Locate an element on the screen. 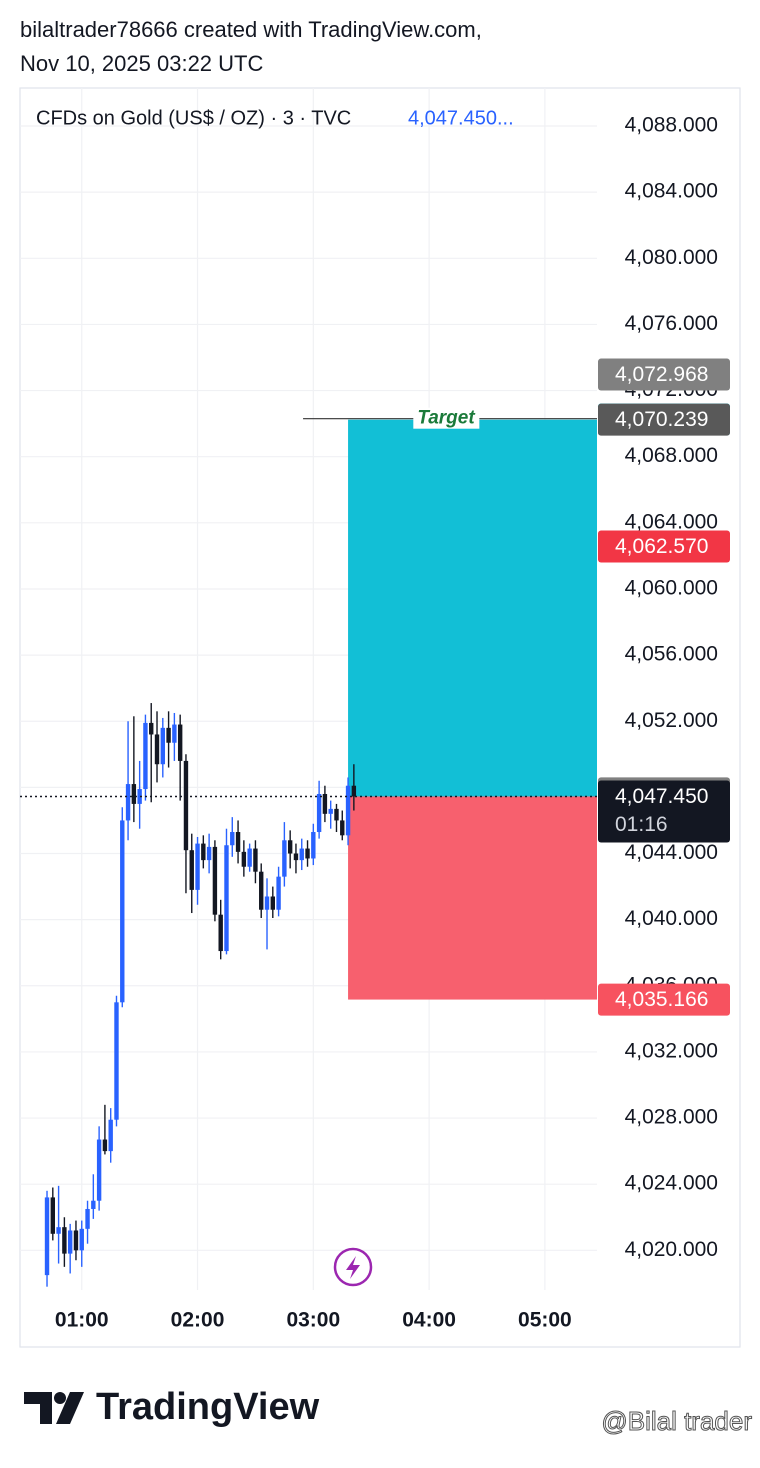  chart-title: CFDs on Gold (US$ / OZ) · 3 · TVC is located at coordinates (193, 118).